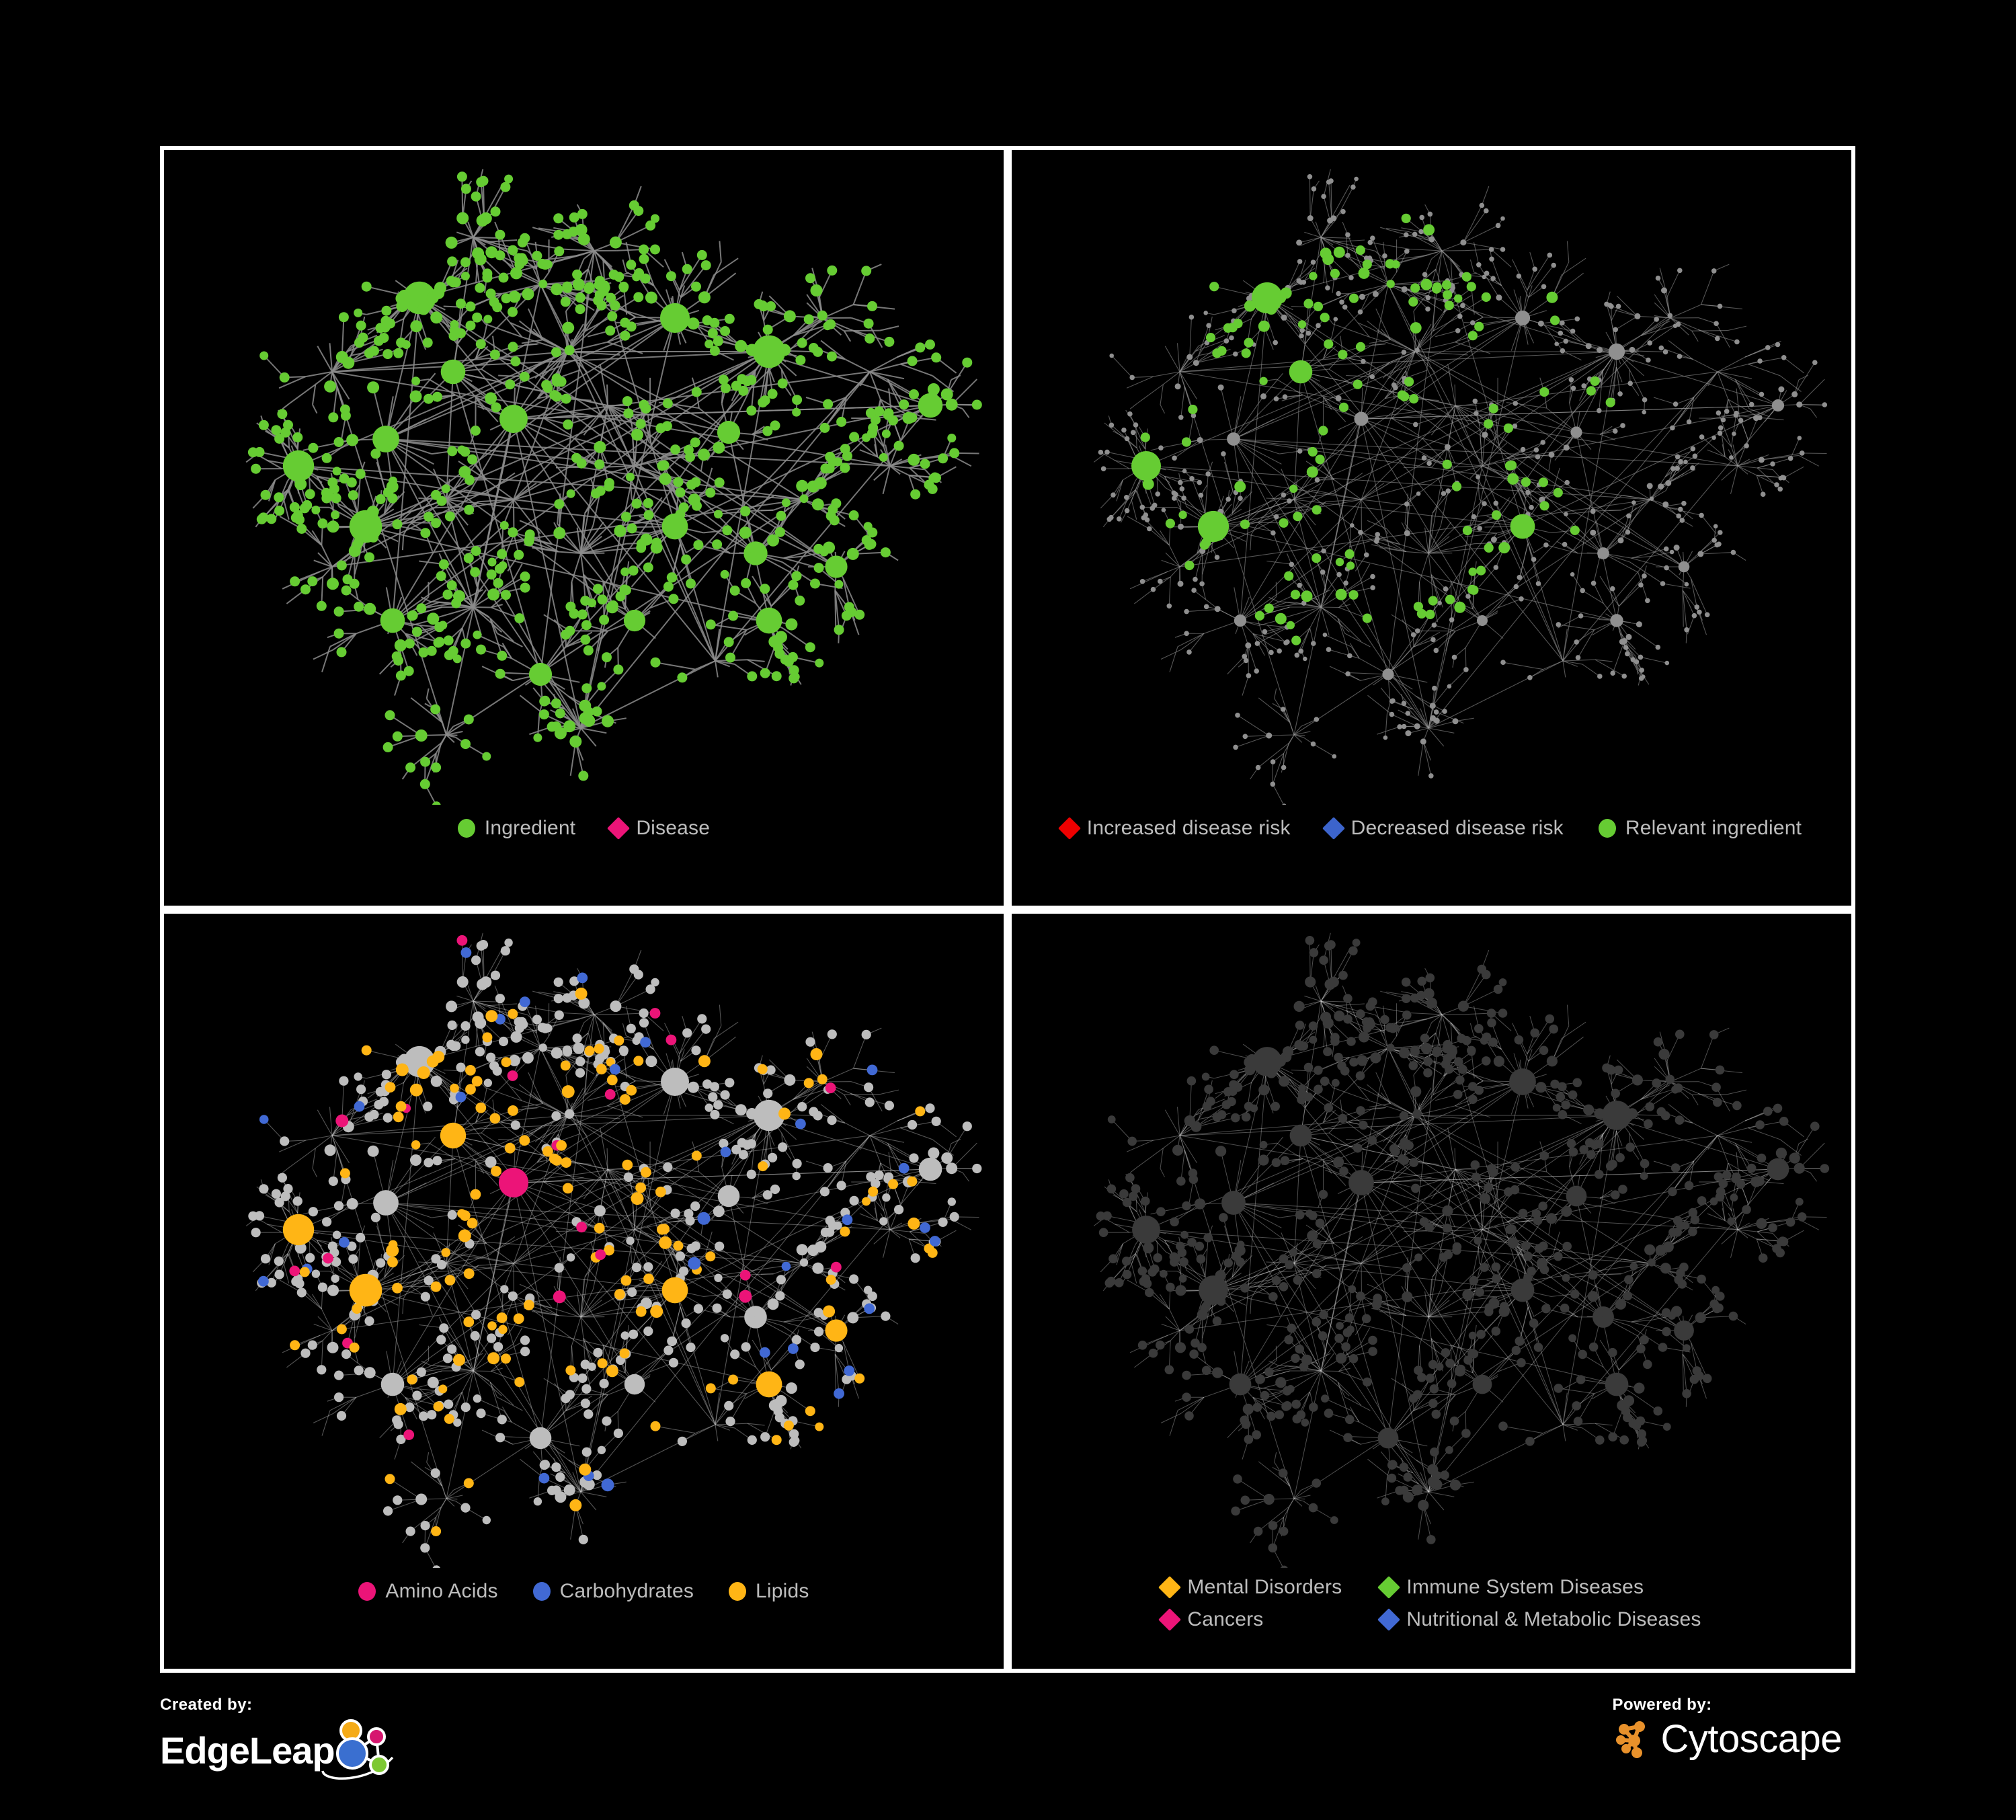  I want to click on legend-item: Carbohydrates, so click(613, 1591).